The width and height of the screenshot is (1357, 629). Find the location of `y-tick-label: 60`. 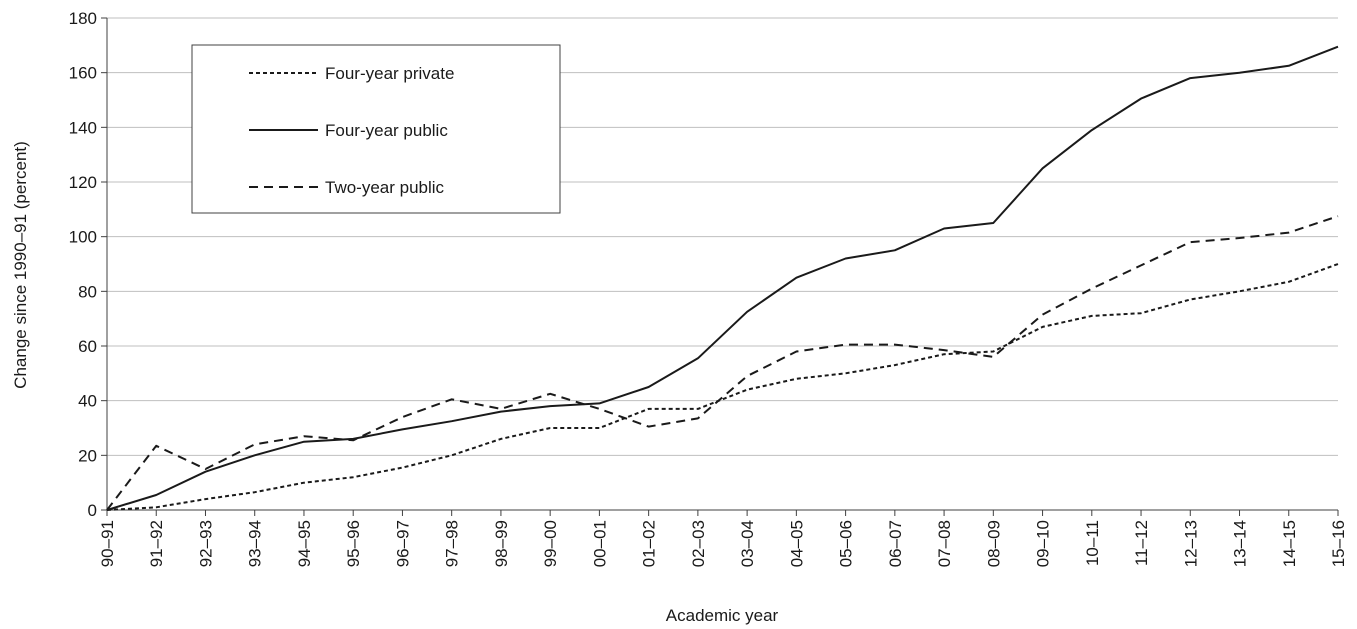

y-tick-label: 60 is located at coordinates (87, 346).